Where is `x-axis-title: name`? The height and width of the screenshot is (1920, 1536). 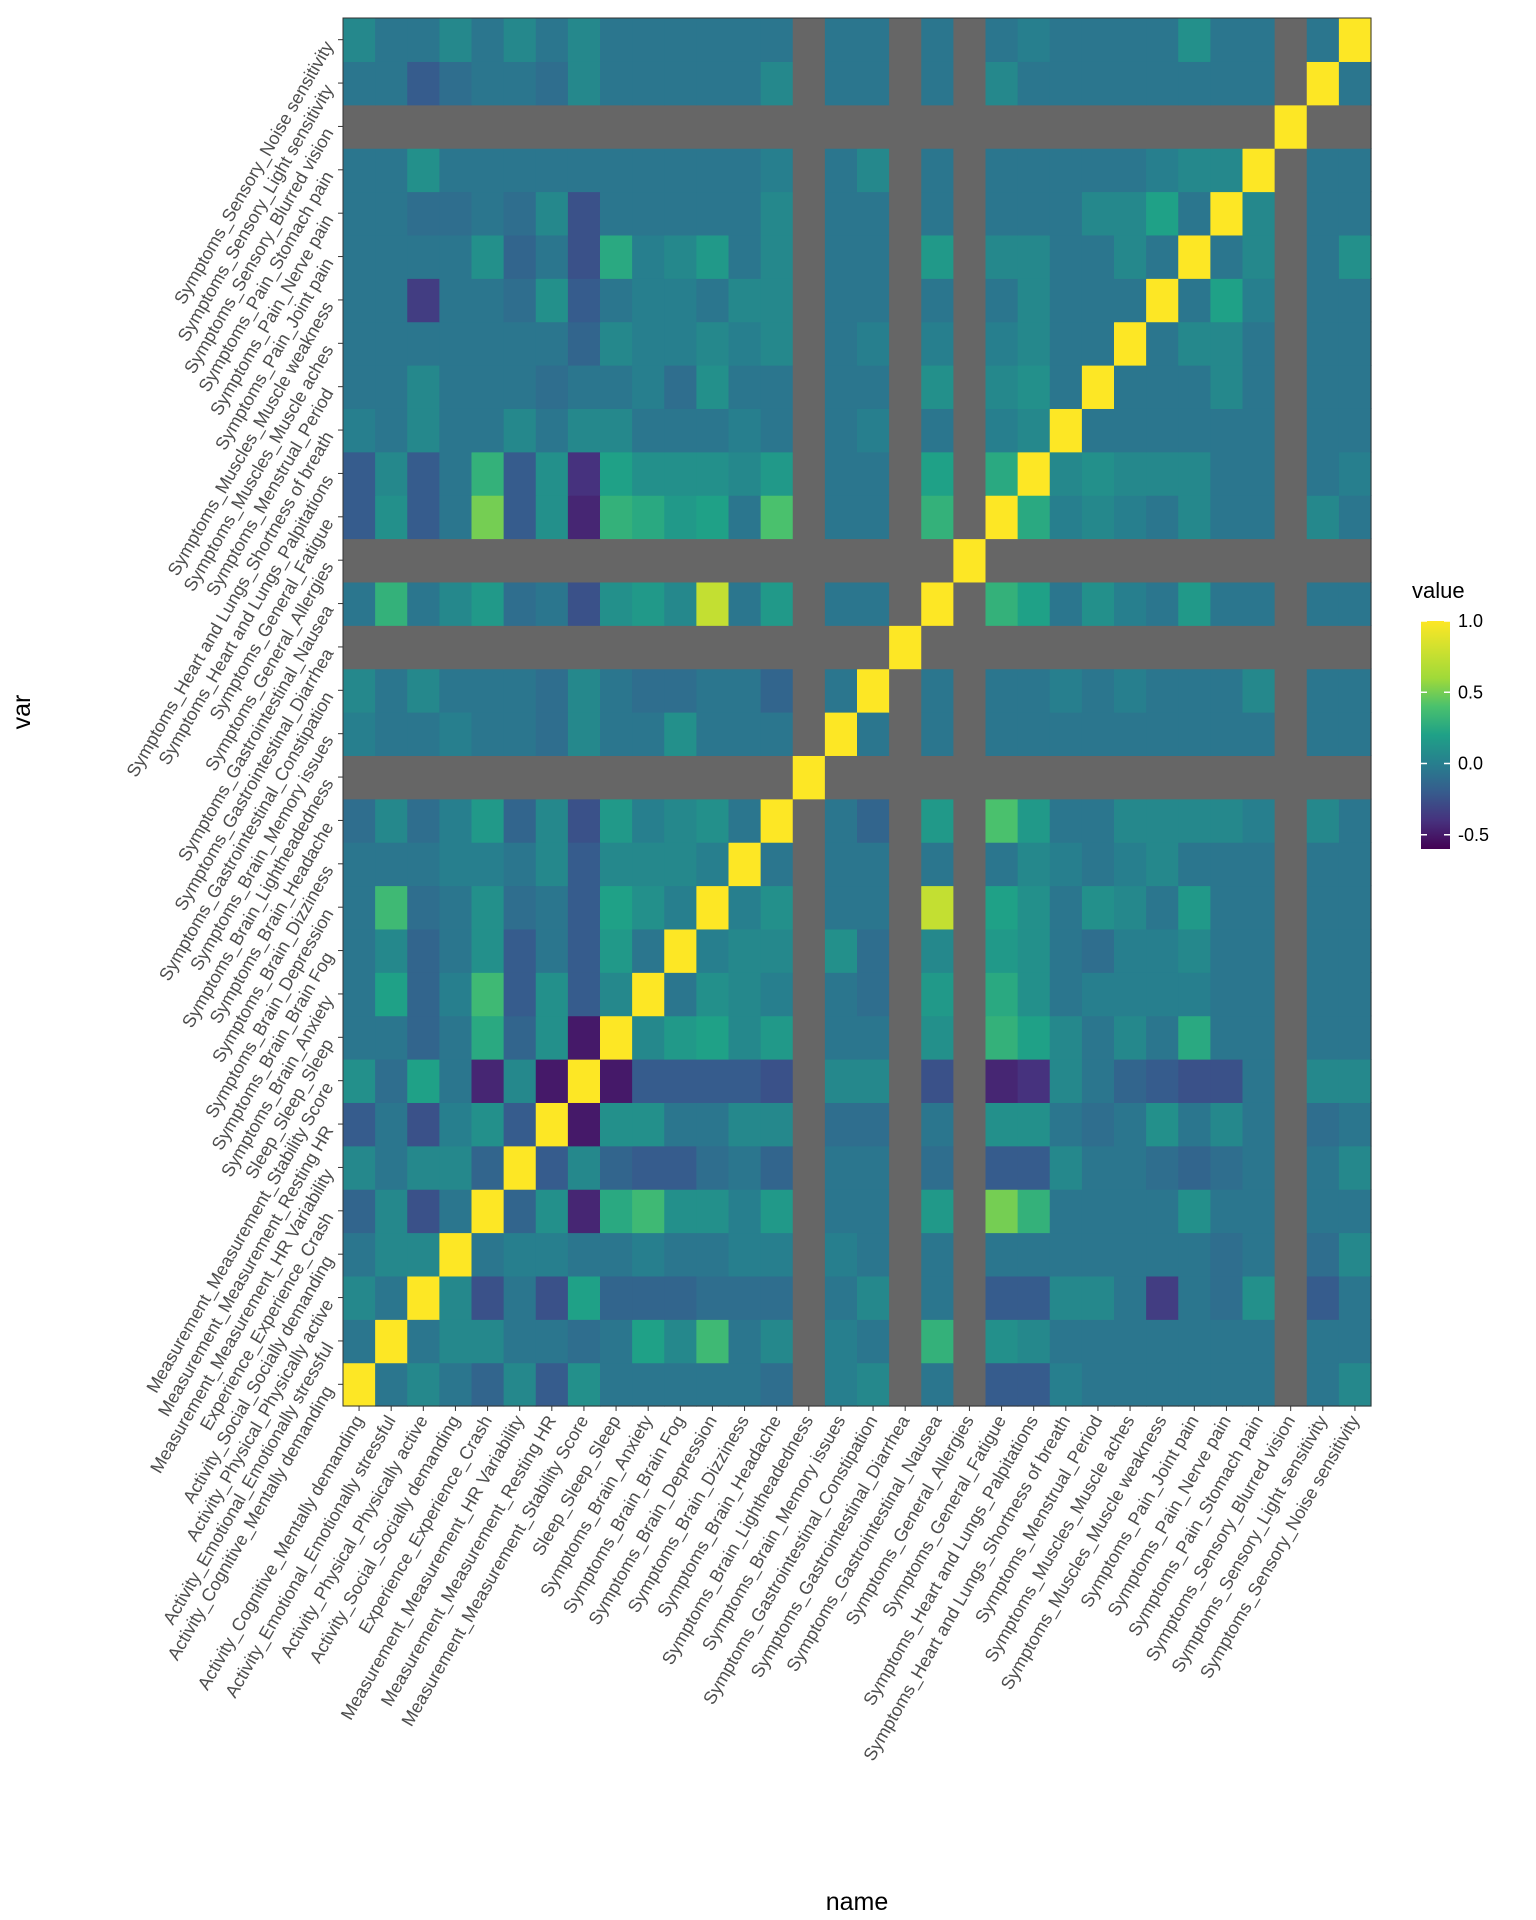
x-axis-title: name is located at coordinates (857, 1902).